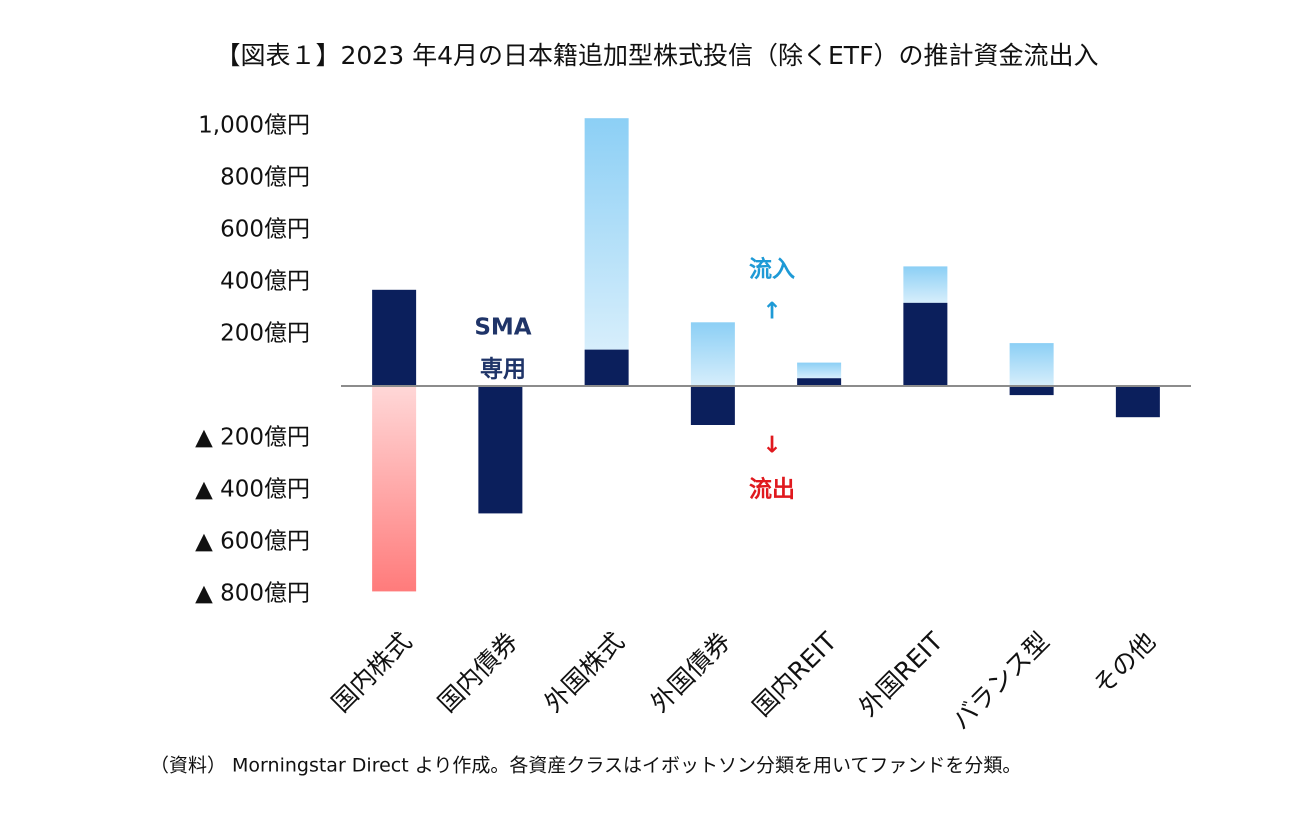 This screenshot has height=825, width=1315. Describe the element at coordinates (252, 490) in the screenshot. I see `y-tick-label: ▲ 400億円` at that location.